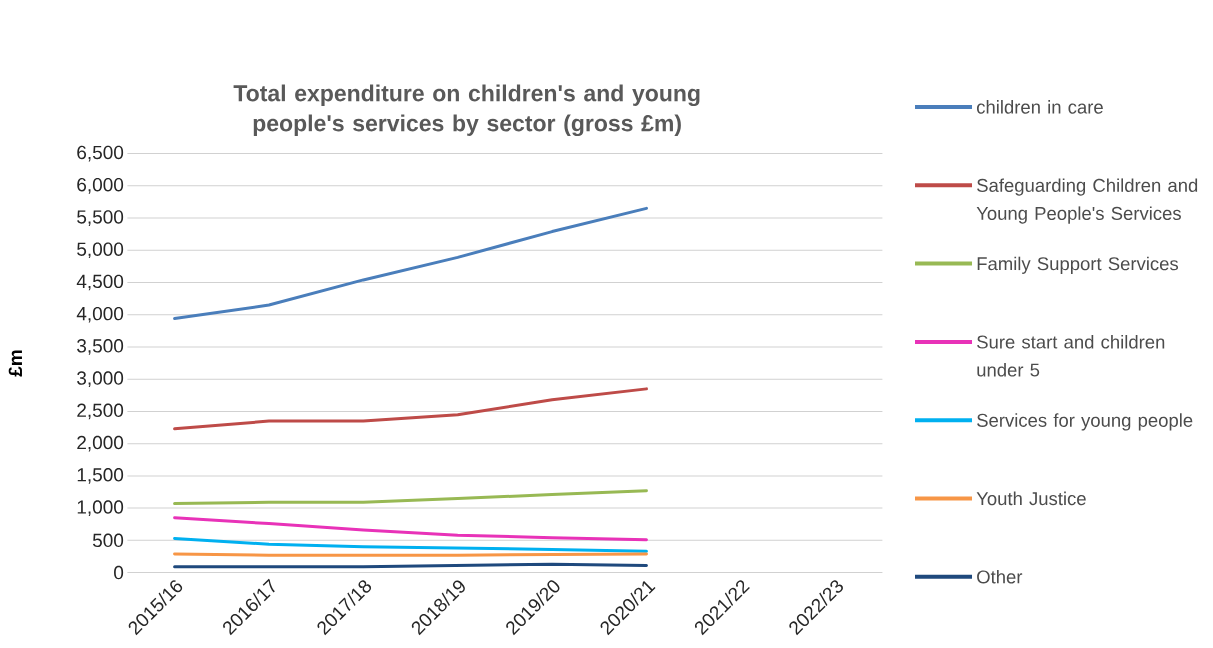  I want to click on legend-label: children in care, so click(1039, 107).